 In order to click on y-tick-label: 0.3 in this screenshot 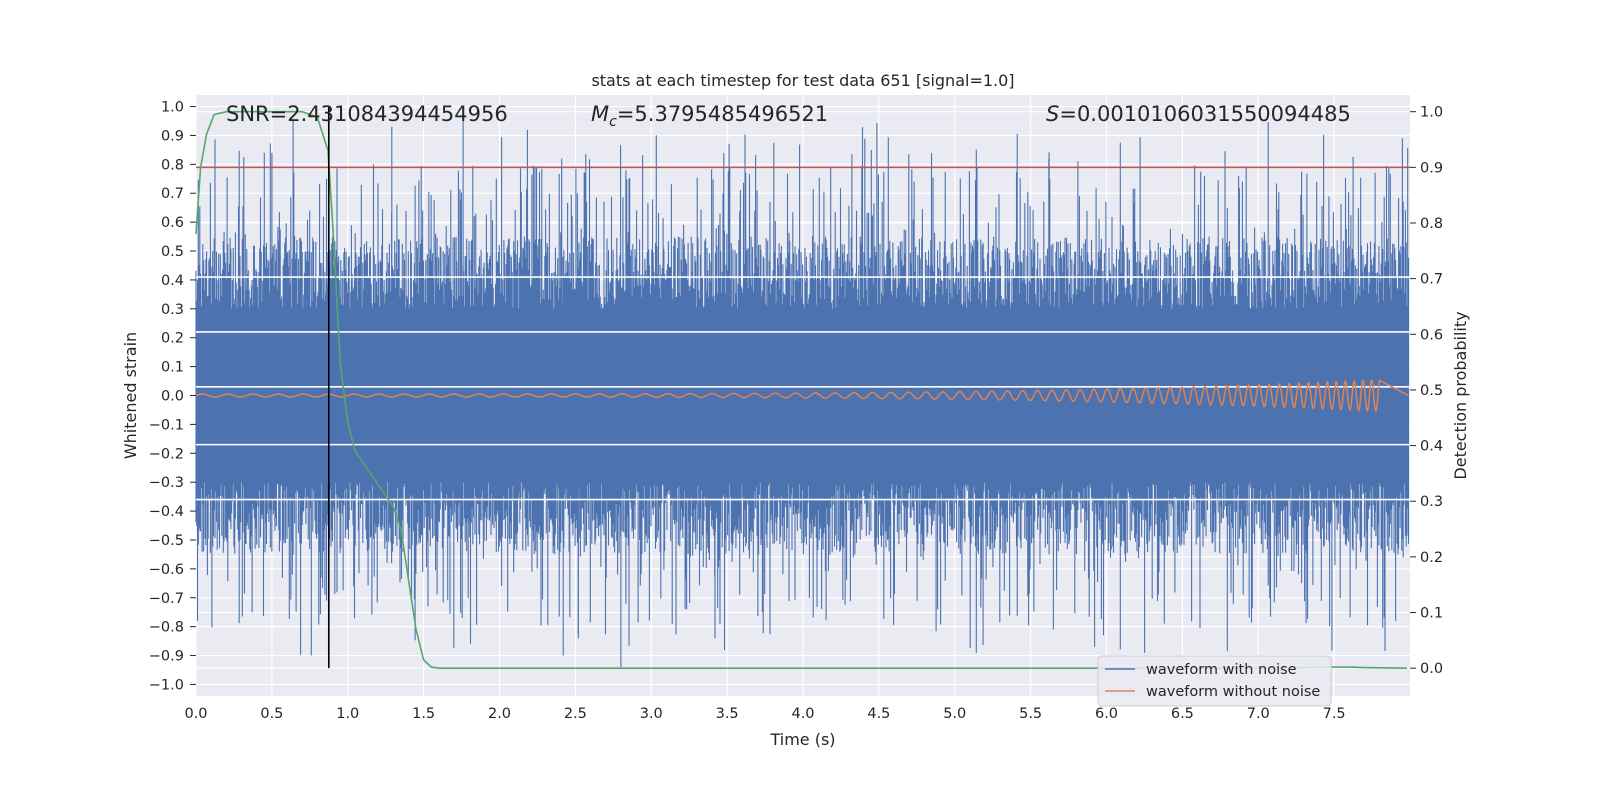, I will do `click(172, 310)`.